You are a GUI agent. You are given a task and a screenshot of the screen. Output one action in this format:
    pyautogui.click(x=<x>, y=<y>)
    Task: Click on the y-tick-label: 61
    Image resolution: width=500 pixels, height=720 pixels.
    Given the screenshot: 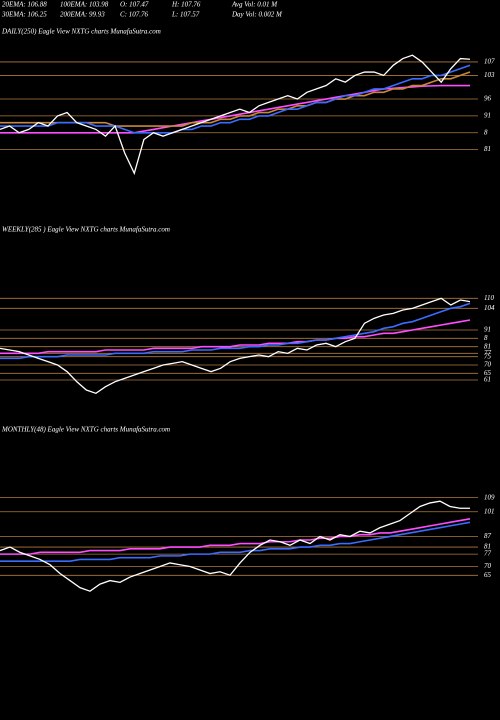 What is the action you would take?
    pyautogui.click(x=487, y=380)
    